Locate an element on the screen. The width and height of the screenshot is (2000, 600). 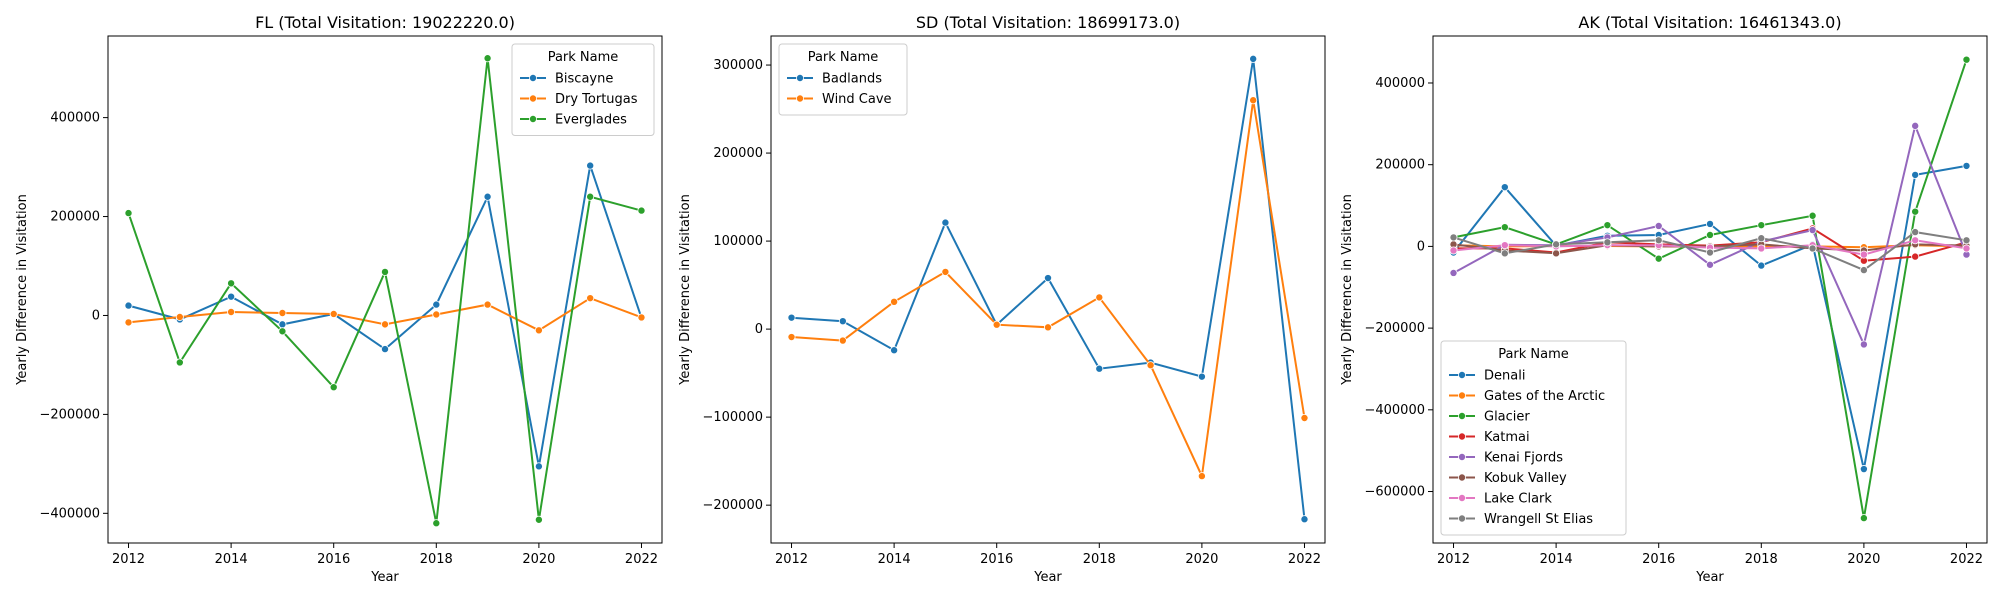
y-tick-label: 100000 is located at coordinates (738, 241).